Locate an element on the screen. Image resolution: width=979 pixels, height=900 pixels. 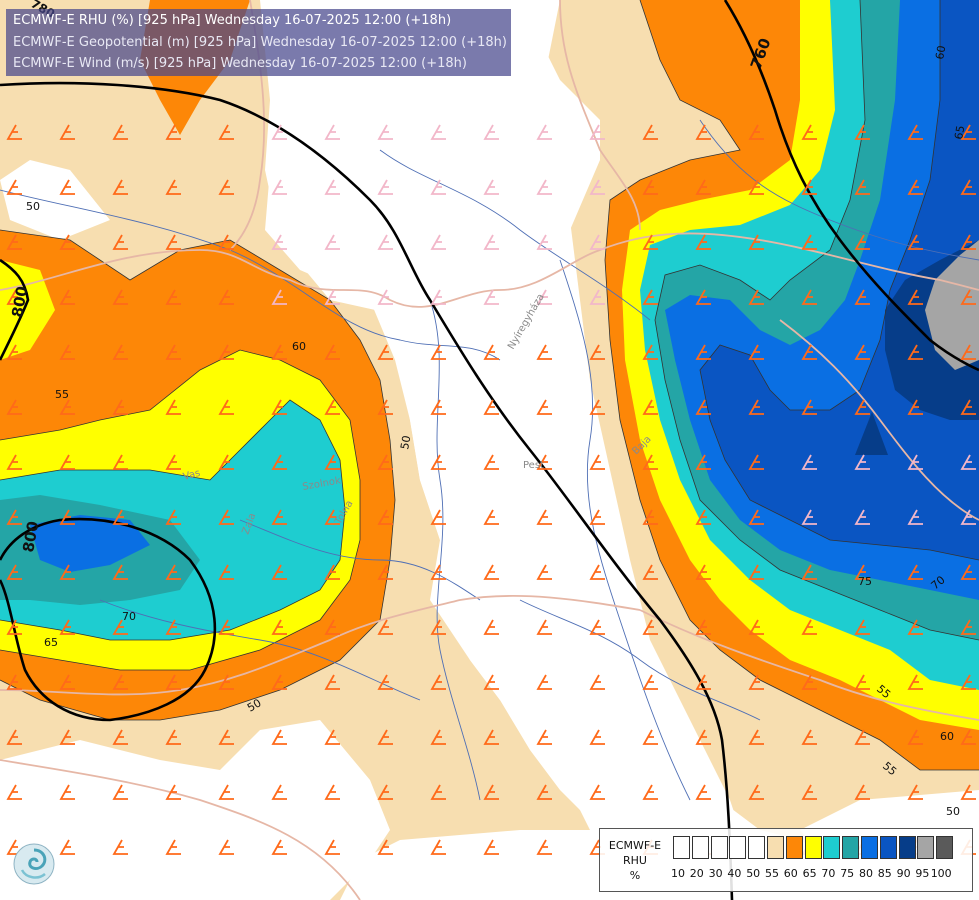
rhu-contour-label: 70 is located at coordinates (129, 616).